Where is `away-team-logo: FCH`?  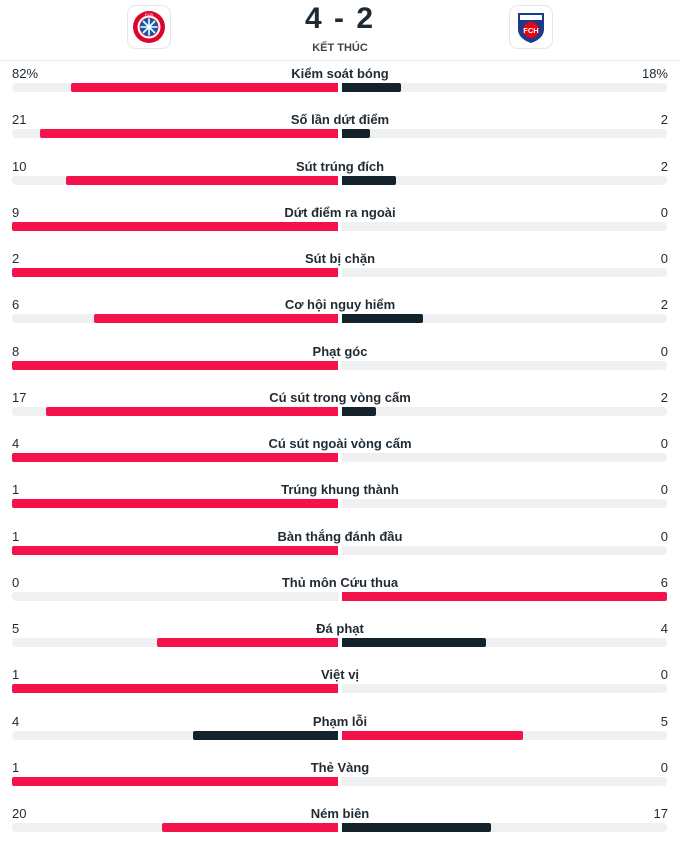
away-team-logo: FCH is located at coordinates (531, 27).